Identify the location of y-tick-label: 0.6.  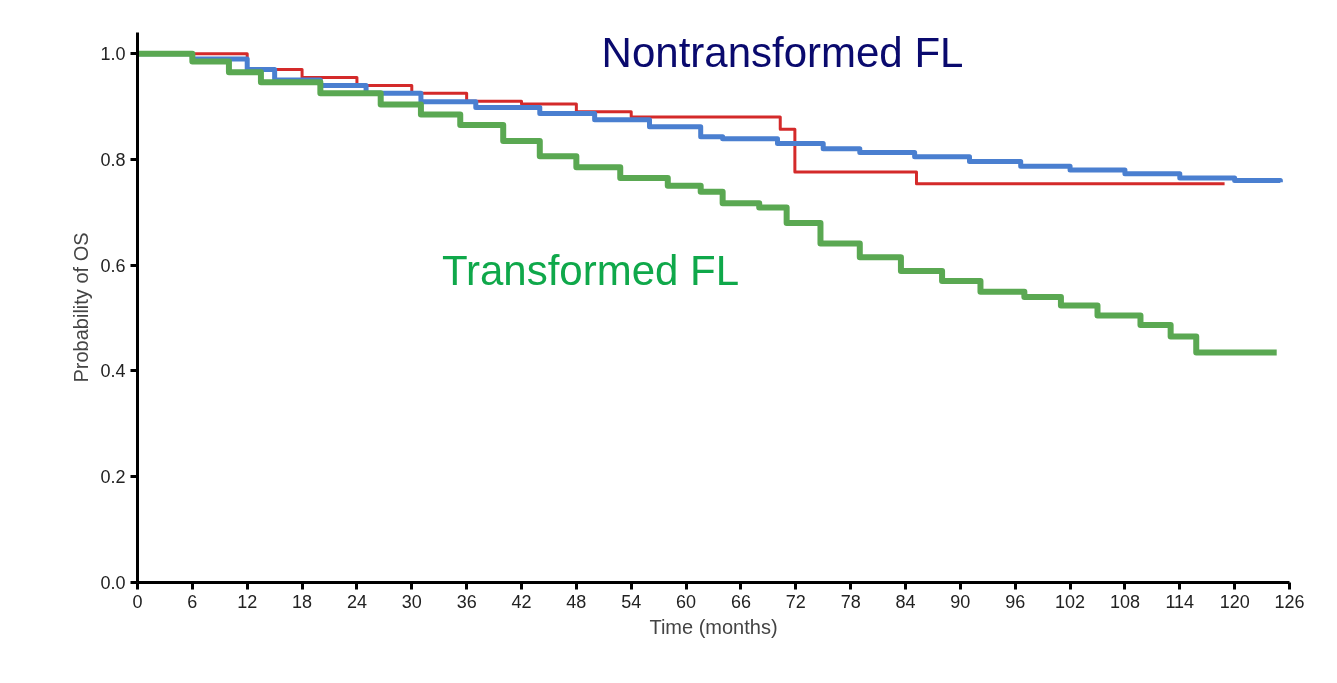
(113, 265).